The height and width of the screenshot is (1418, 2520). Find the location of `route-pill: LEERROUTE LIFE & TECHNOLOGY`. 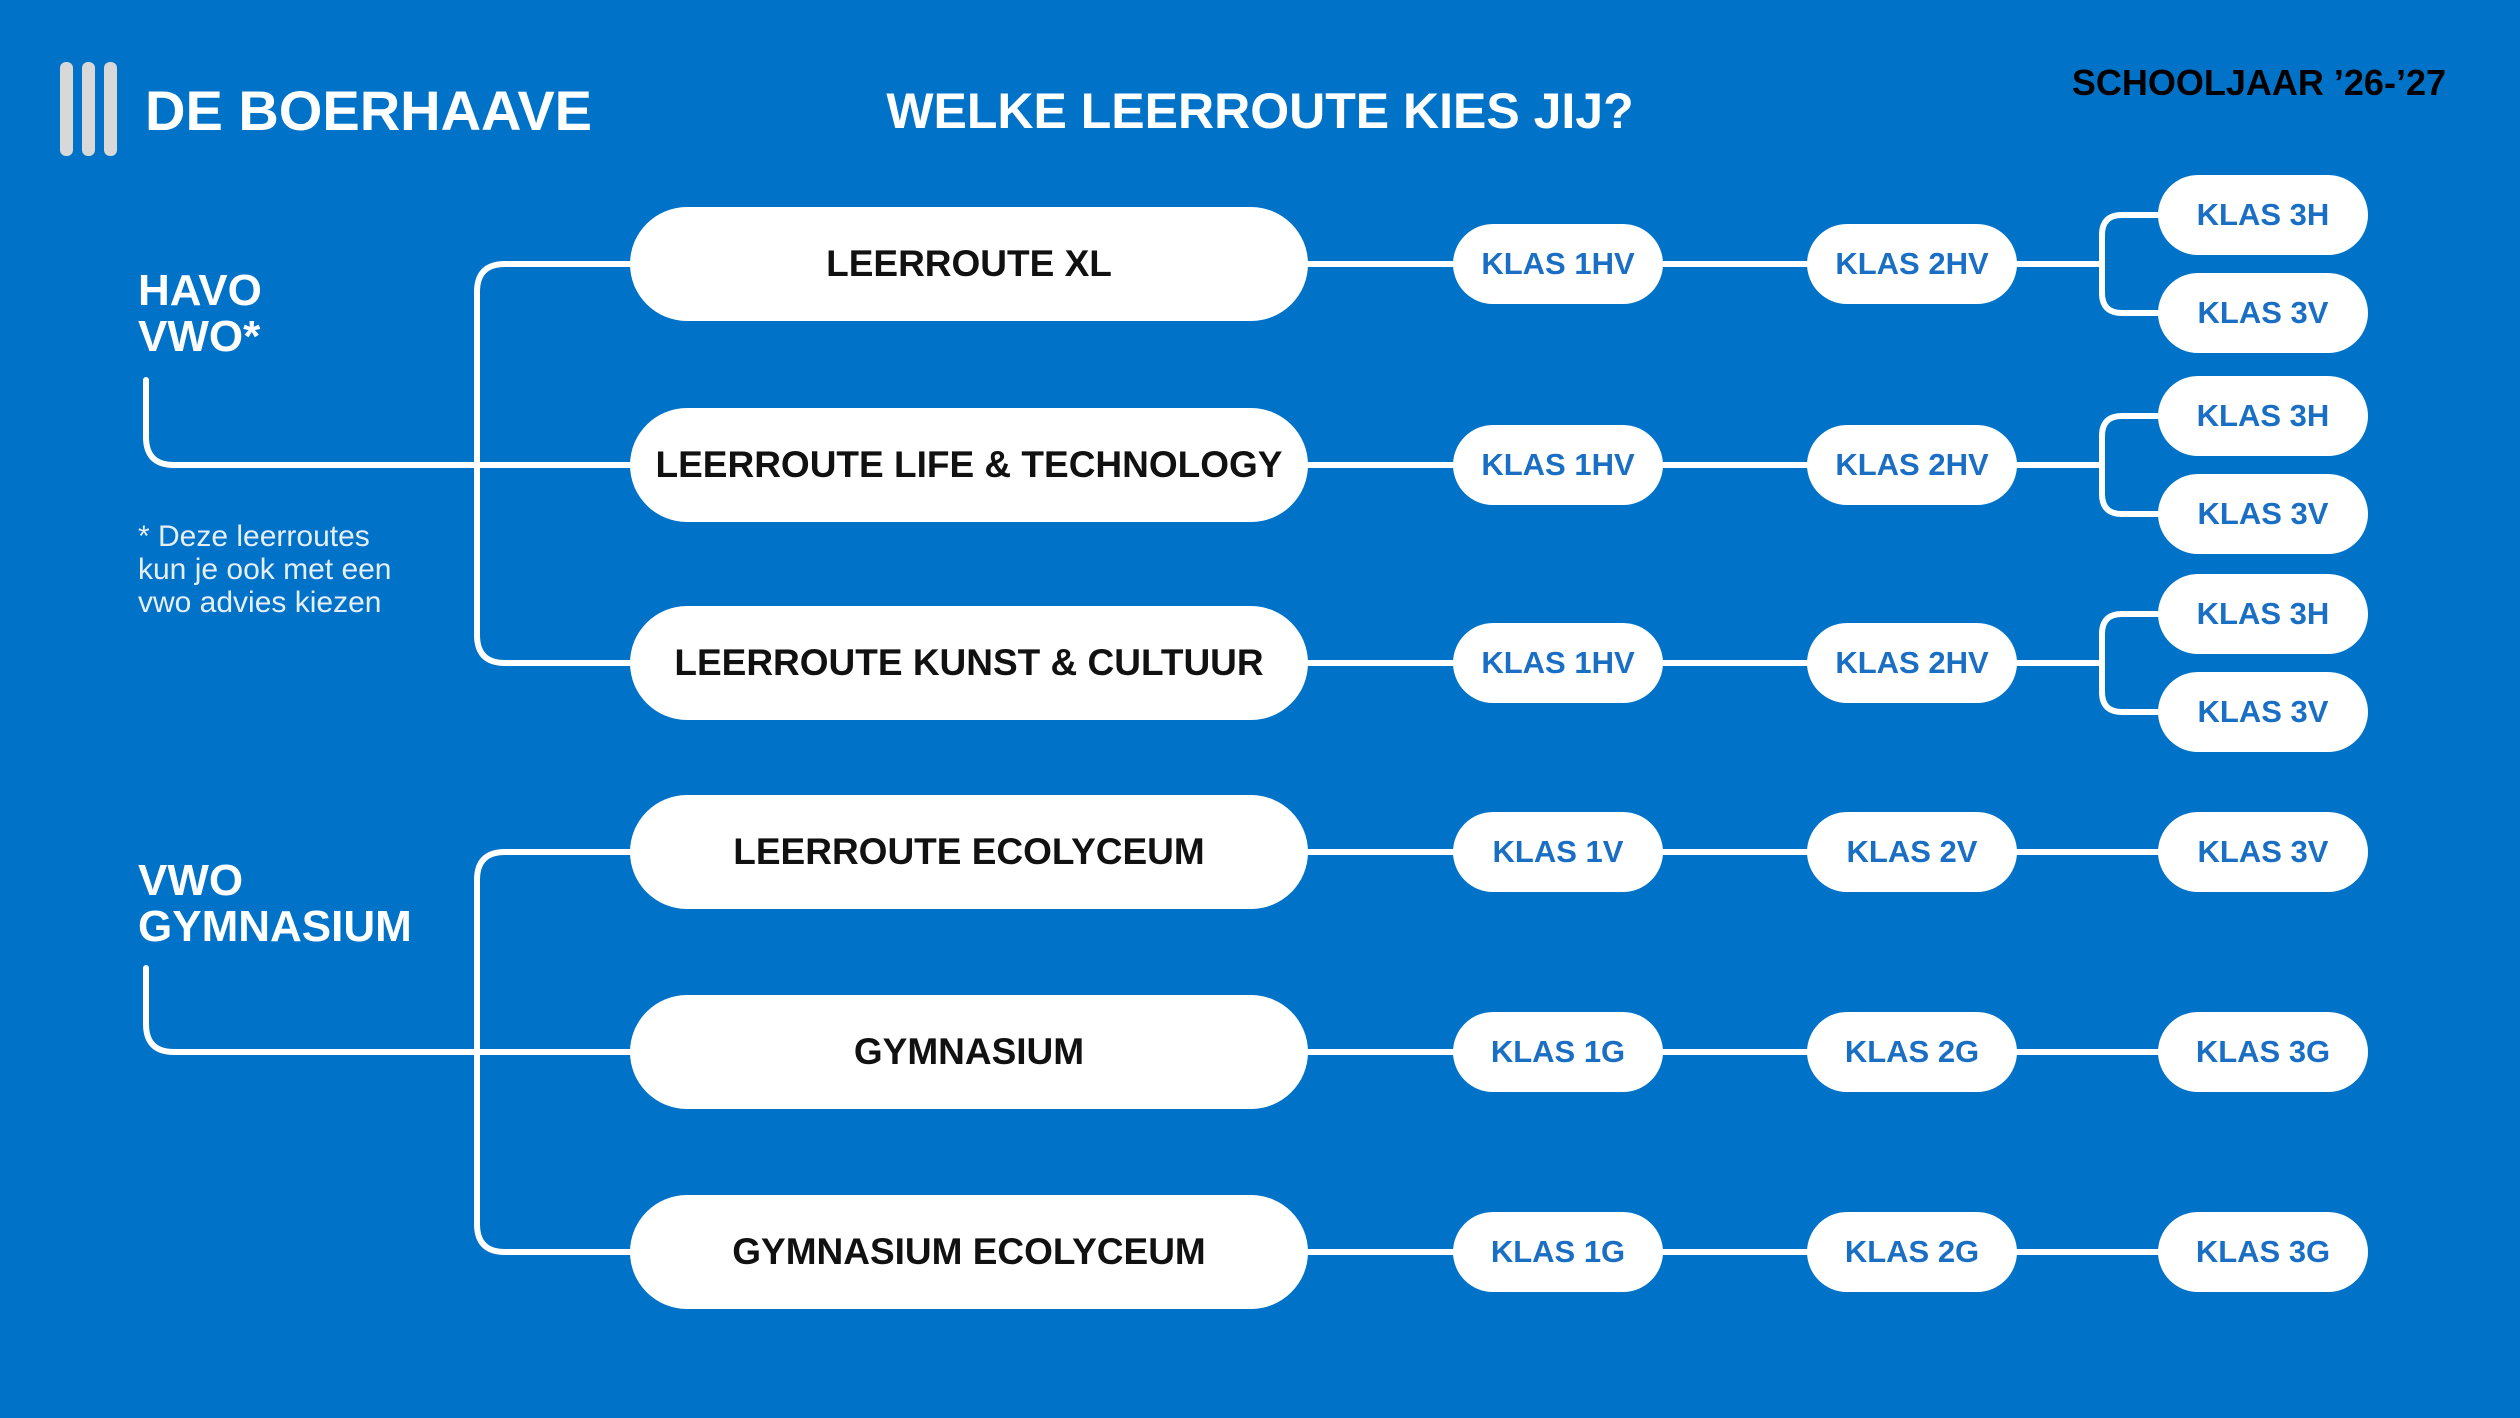

route-pill: LEERROUTE LIFE & TECHNOLOGY is located at coordinates (969, 465).